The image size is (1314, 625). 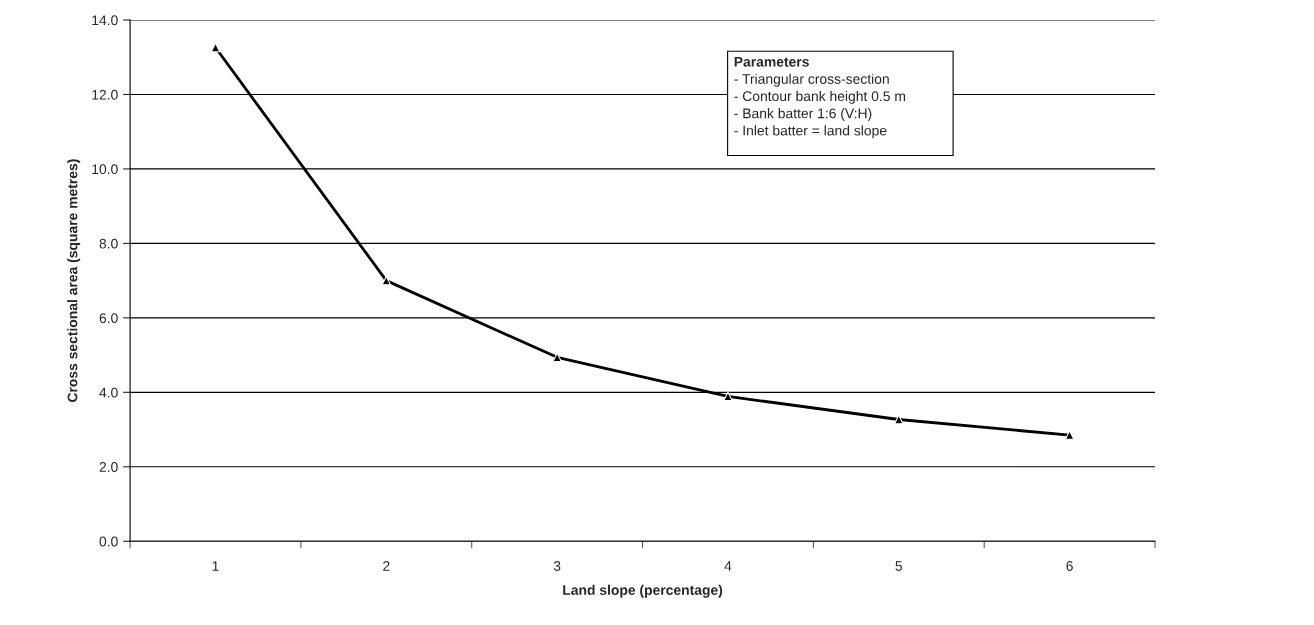 I want to click on x-tick-label: 5, so click(x=899, y=566).